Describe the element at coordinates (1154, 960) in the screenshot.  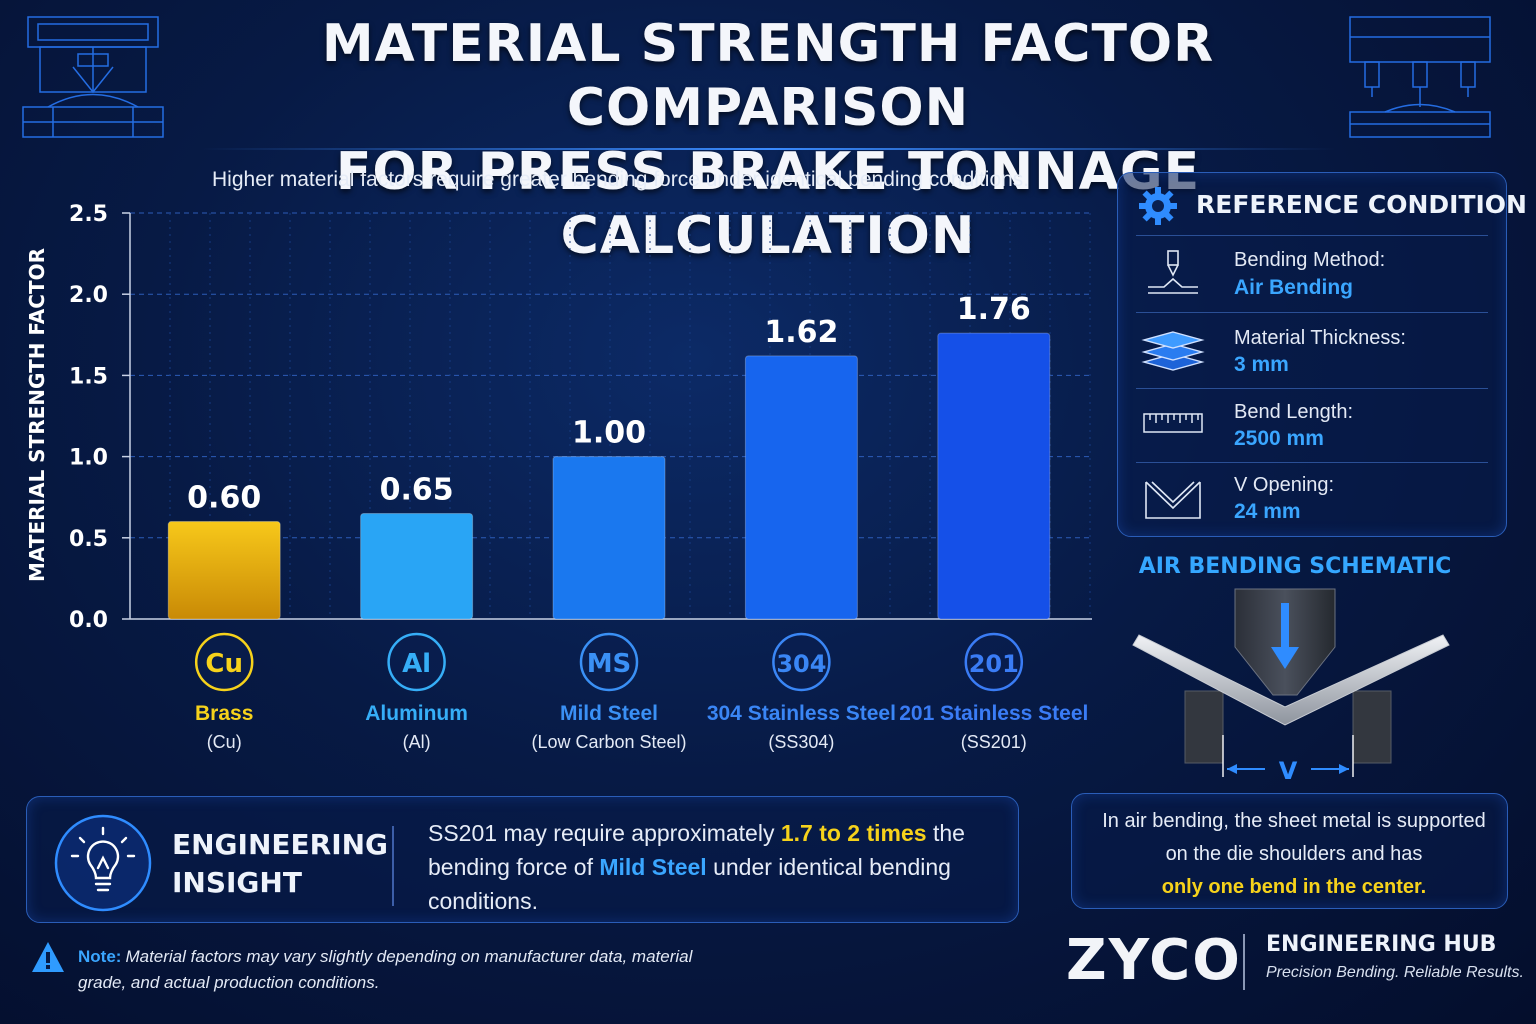
I see `brand-logo: ZYCO` at that location.